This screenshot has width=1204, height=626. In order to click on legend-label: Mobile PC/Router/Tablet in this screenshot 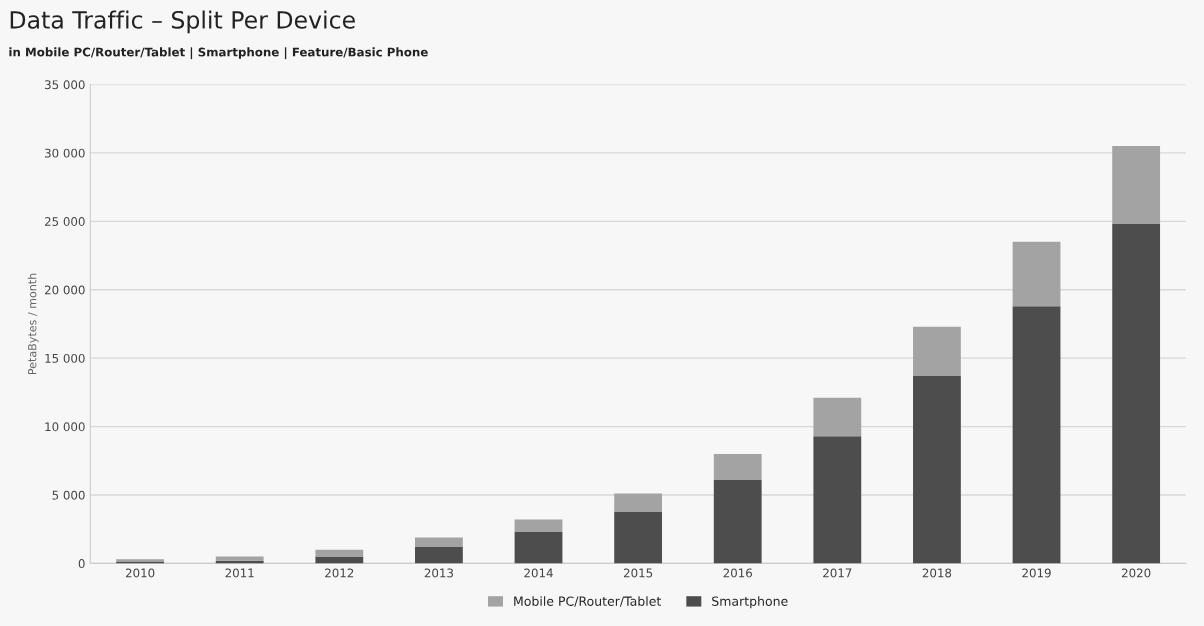, I will do `click(588, 601)`.